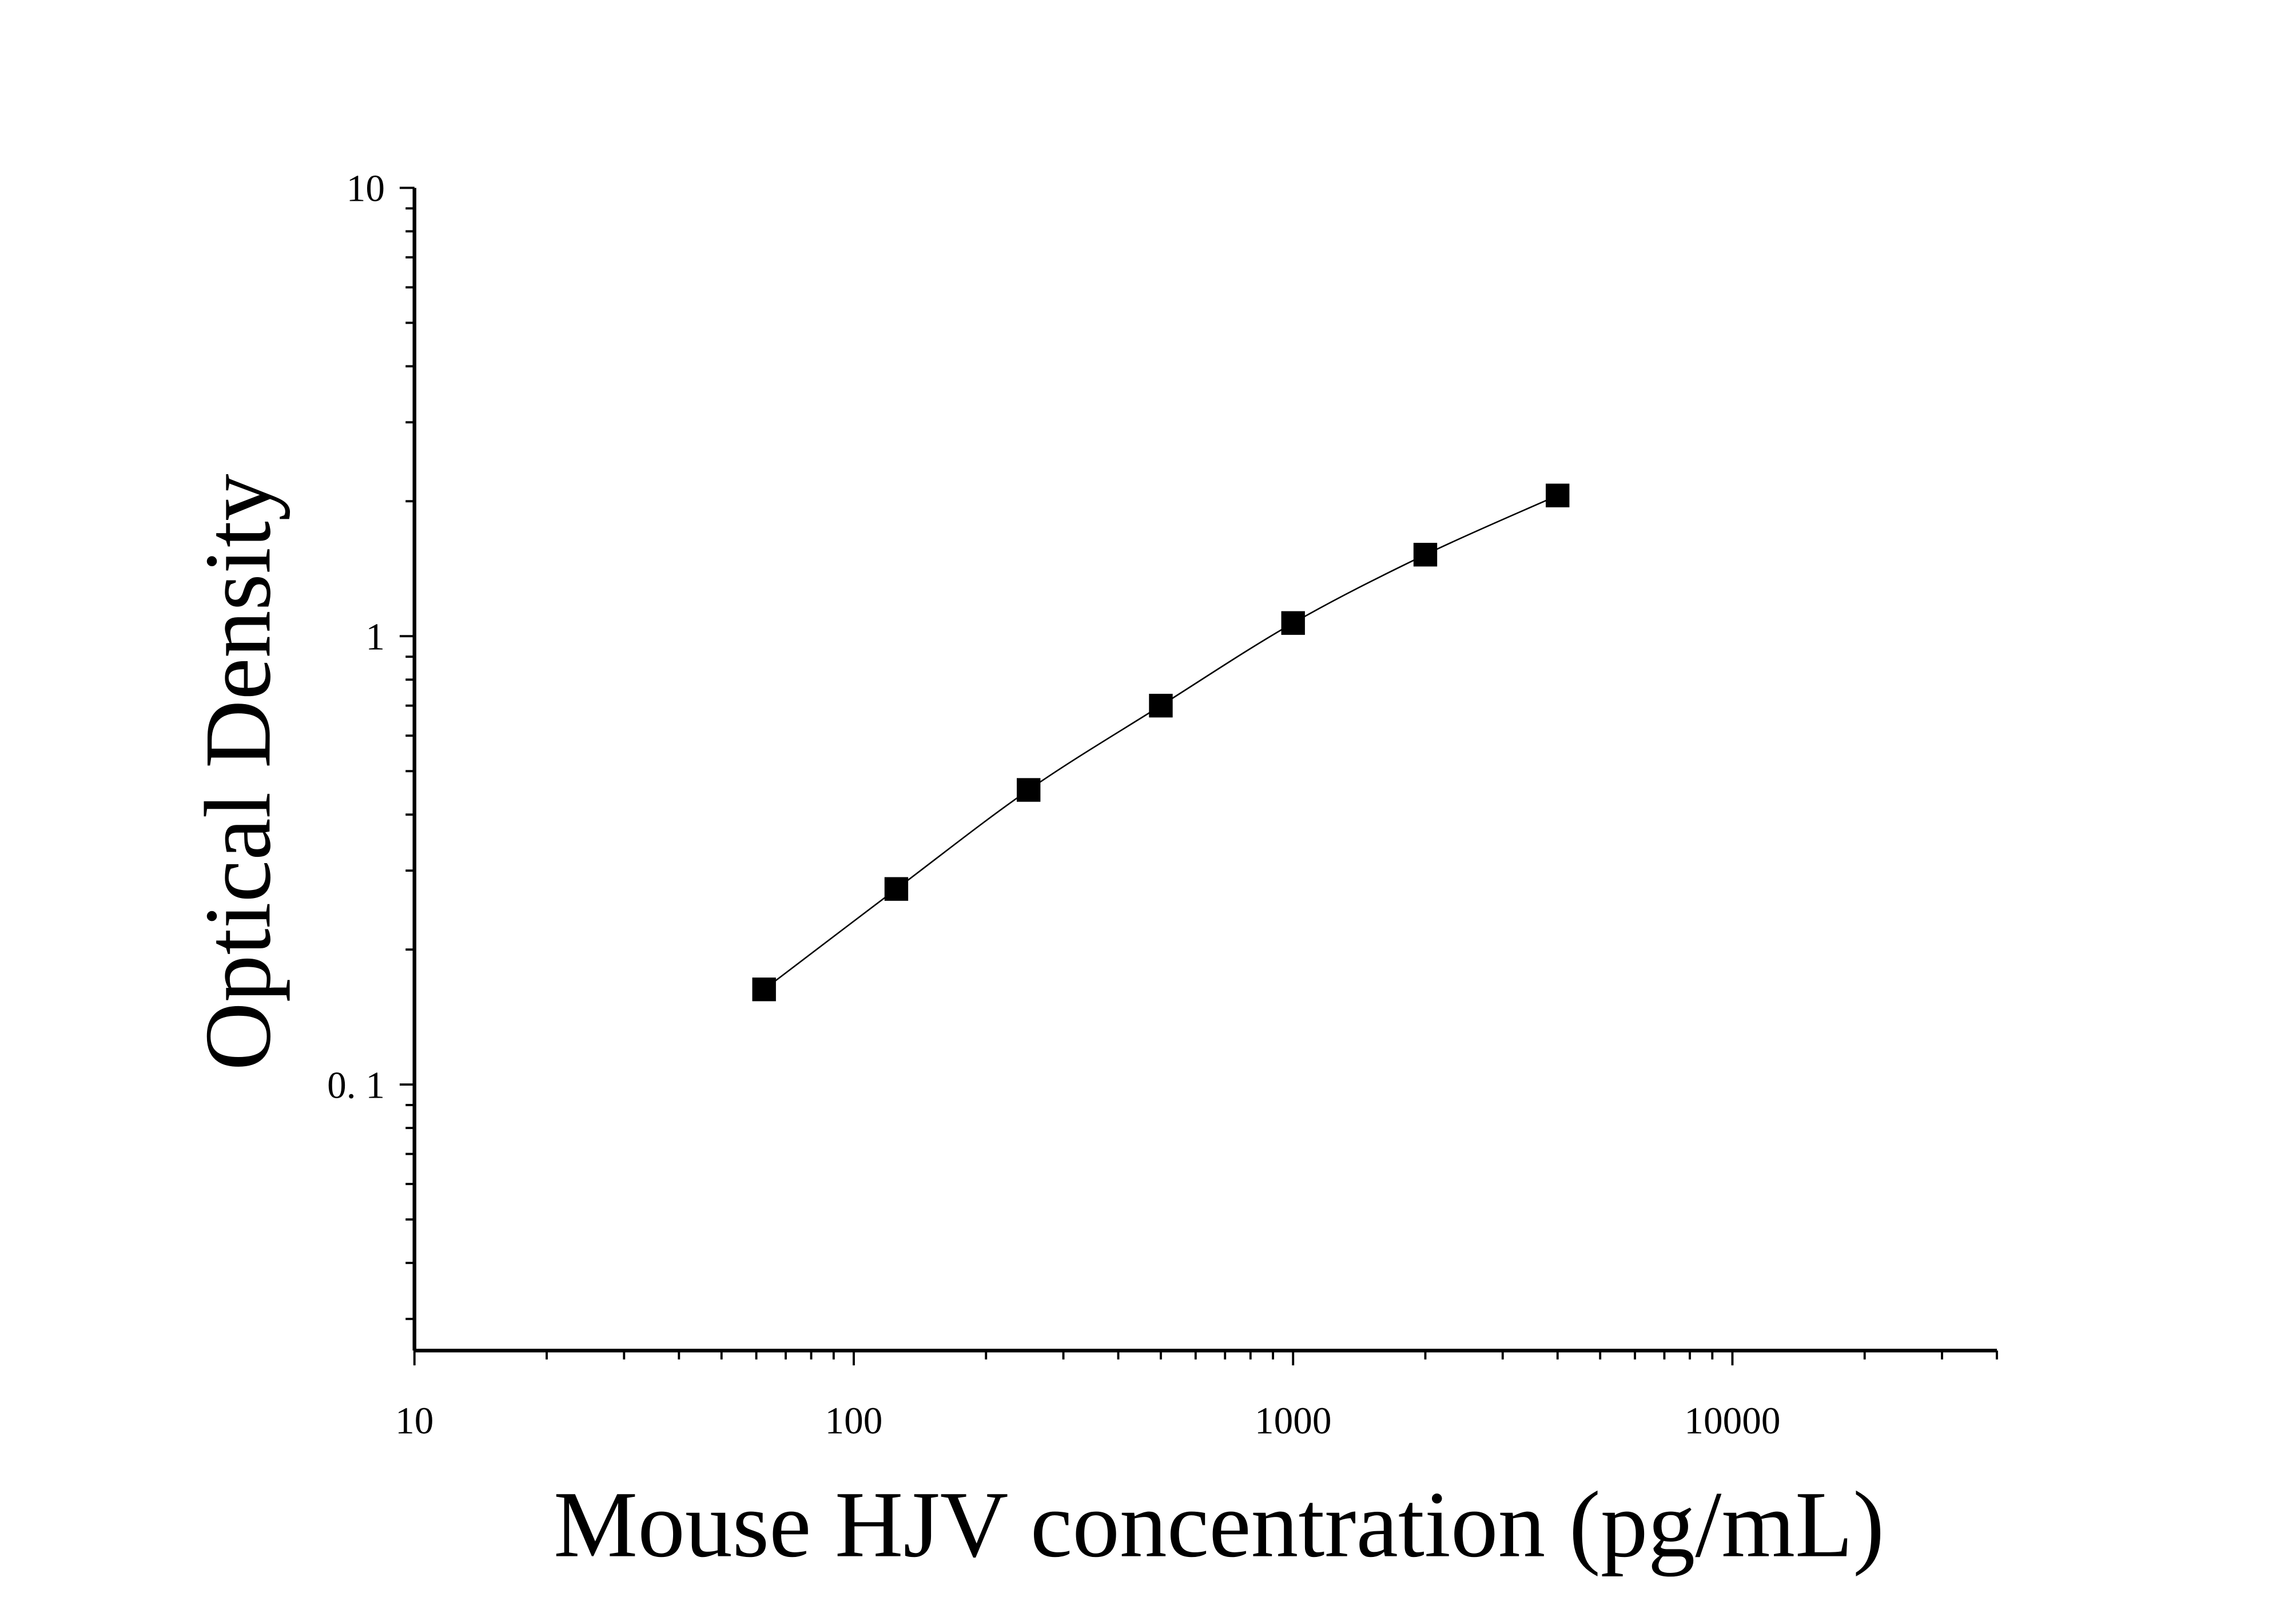 Image resolution: width=2296 pixels, height=1605 pixels. I want to click on y-tick-label: 10, so click(366, 188).